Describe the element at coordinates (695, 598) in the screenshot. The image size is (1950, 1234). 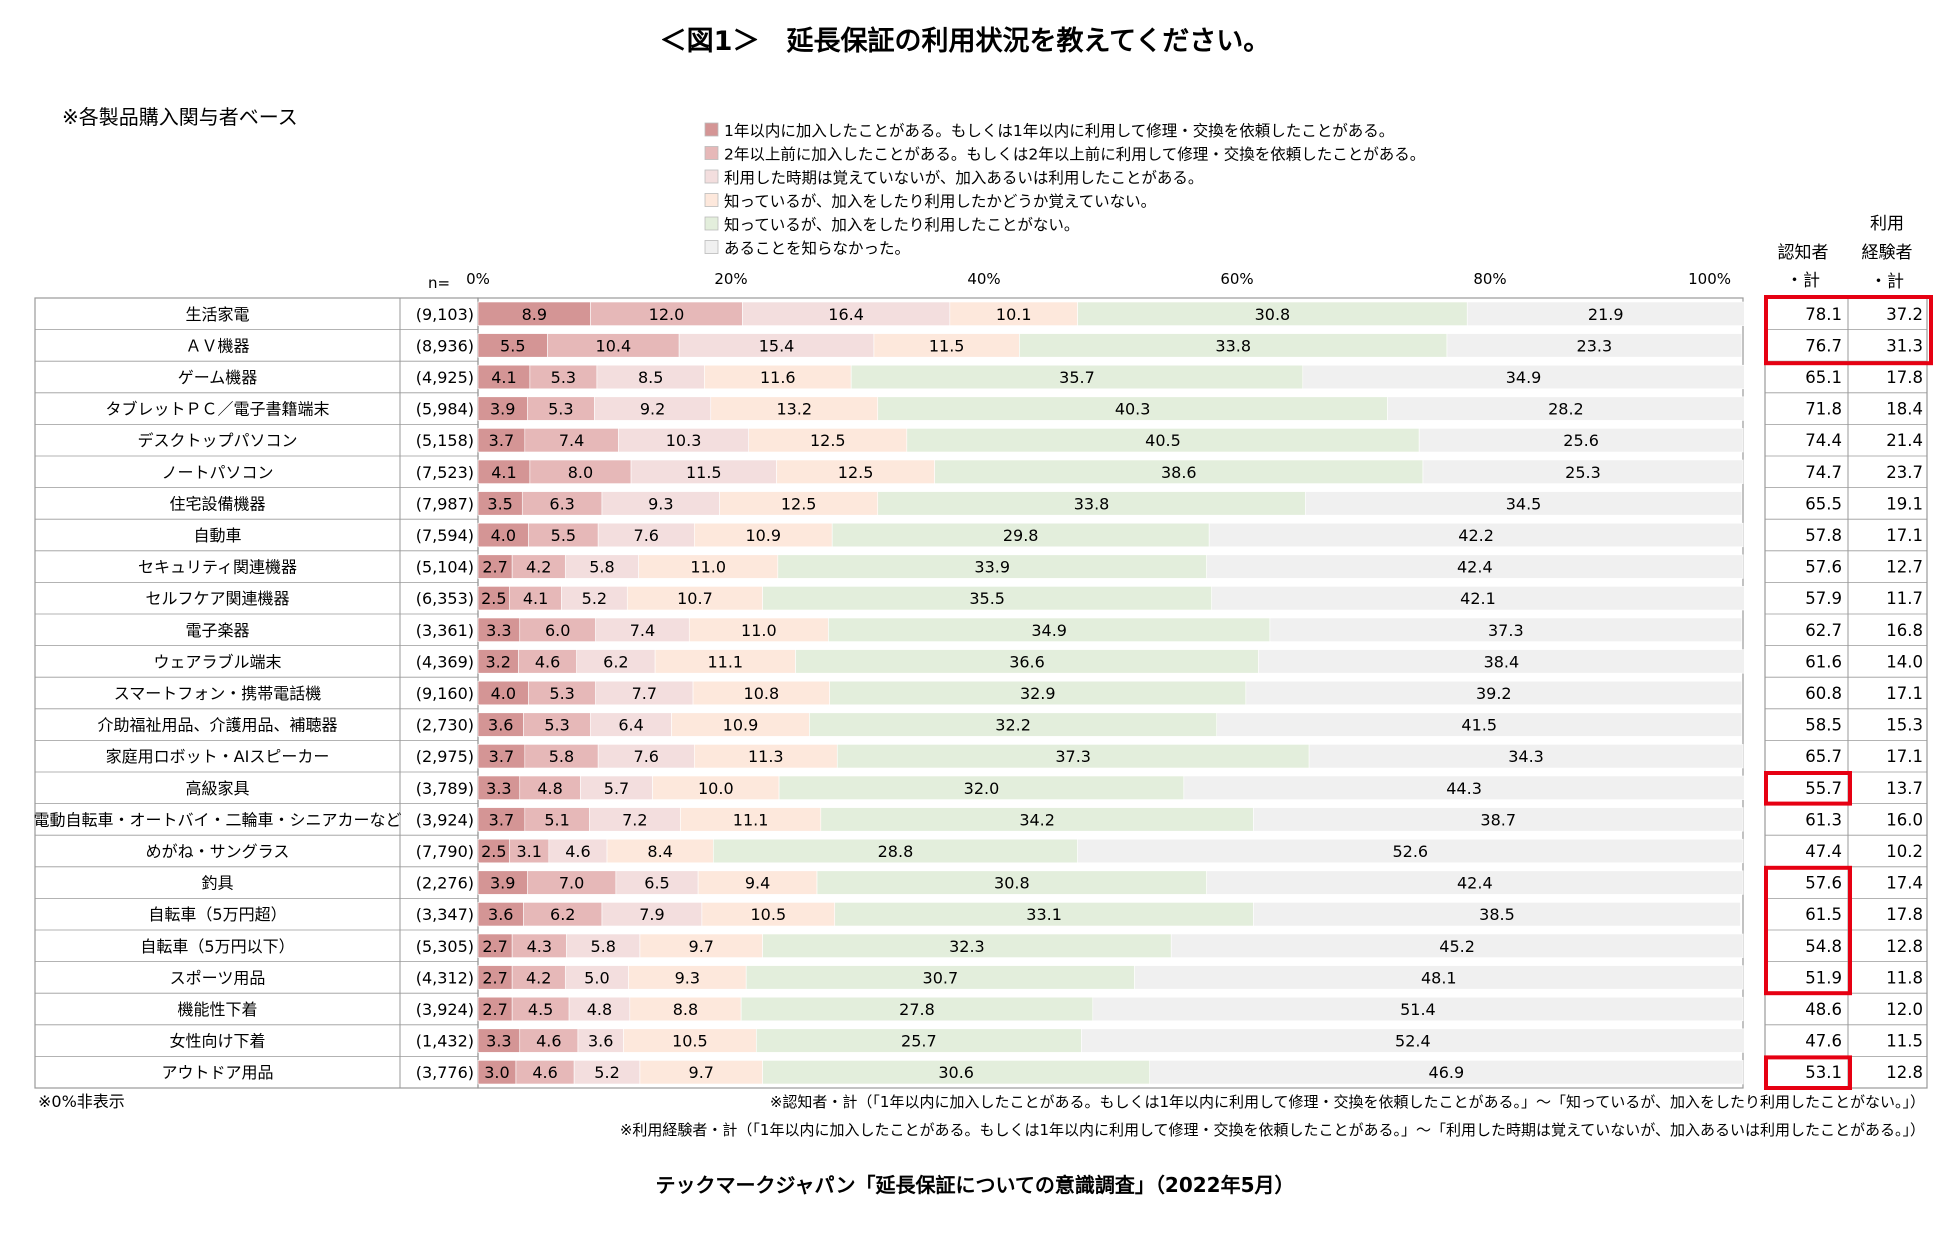
I see `bar-segment-label: 10.7` at that location.